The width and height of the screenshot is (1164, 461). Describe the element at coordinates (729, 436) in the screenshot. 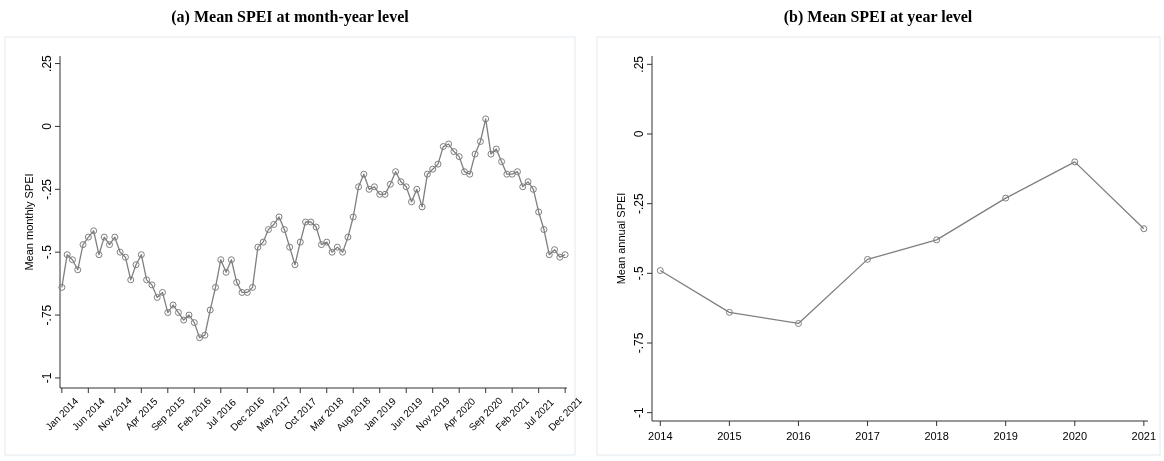

I see `x-tick-label: 2015` at that location.